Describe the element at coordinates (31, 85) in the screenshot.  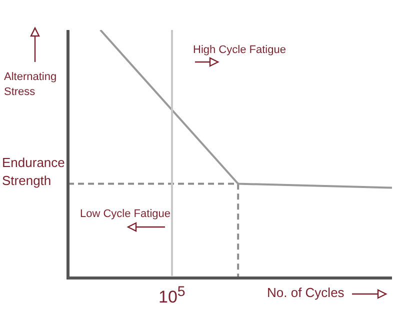
I see `y-axis-title: Alternating Stress` at that location.